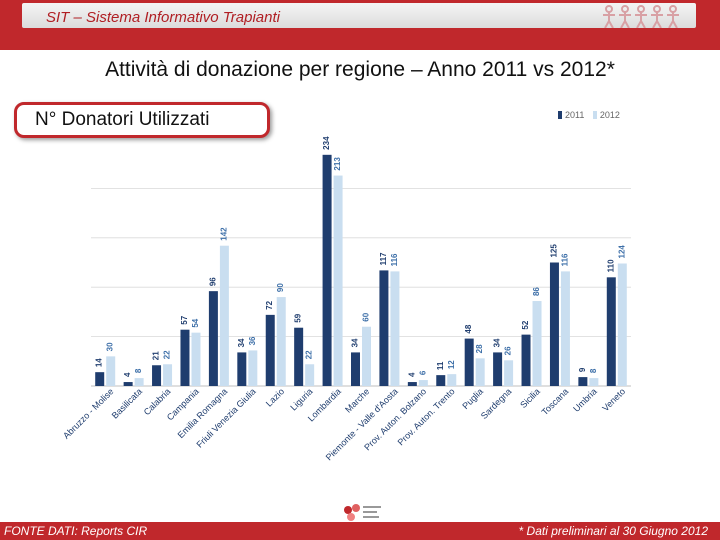  I want to click on data-label-2011: 59, so click(298, 317).